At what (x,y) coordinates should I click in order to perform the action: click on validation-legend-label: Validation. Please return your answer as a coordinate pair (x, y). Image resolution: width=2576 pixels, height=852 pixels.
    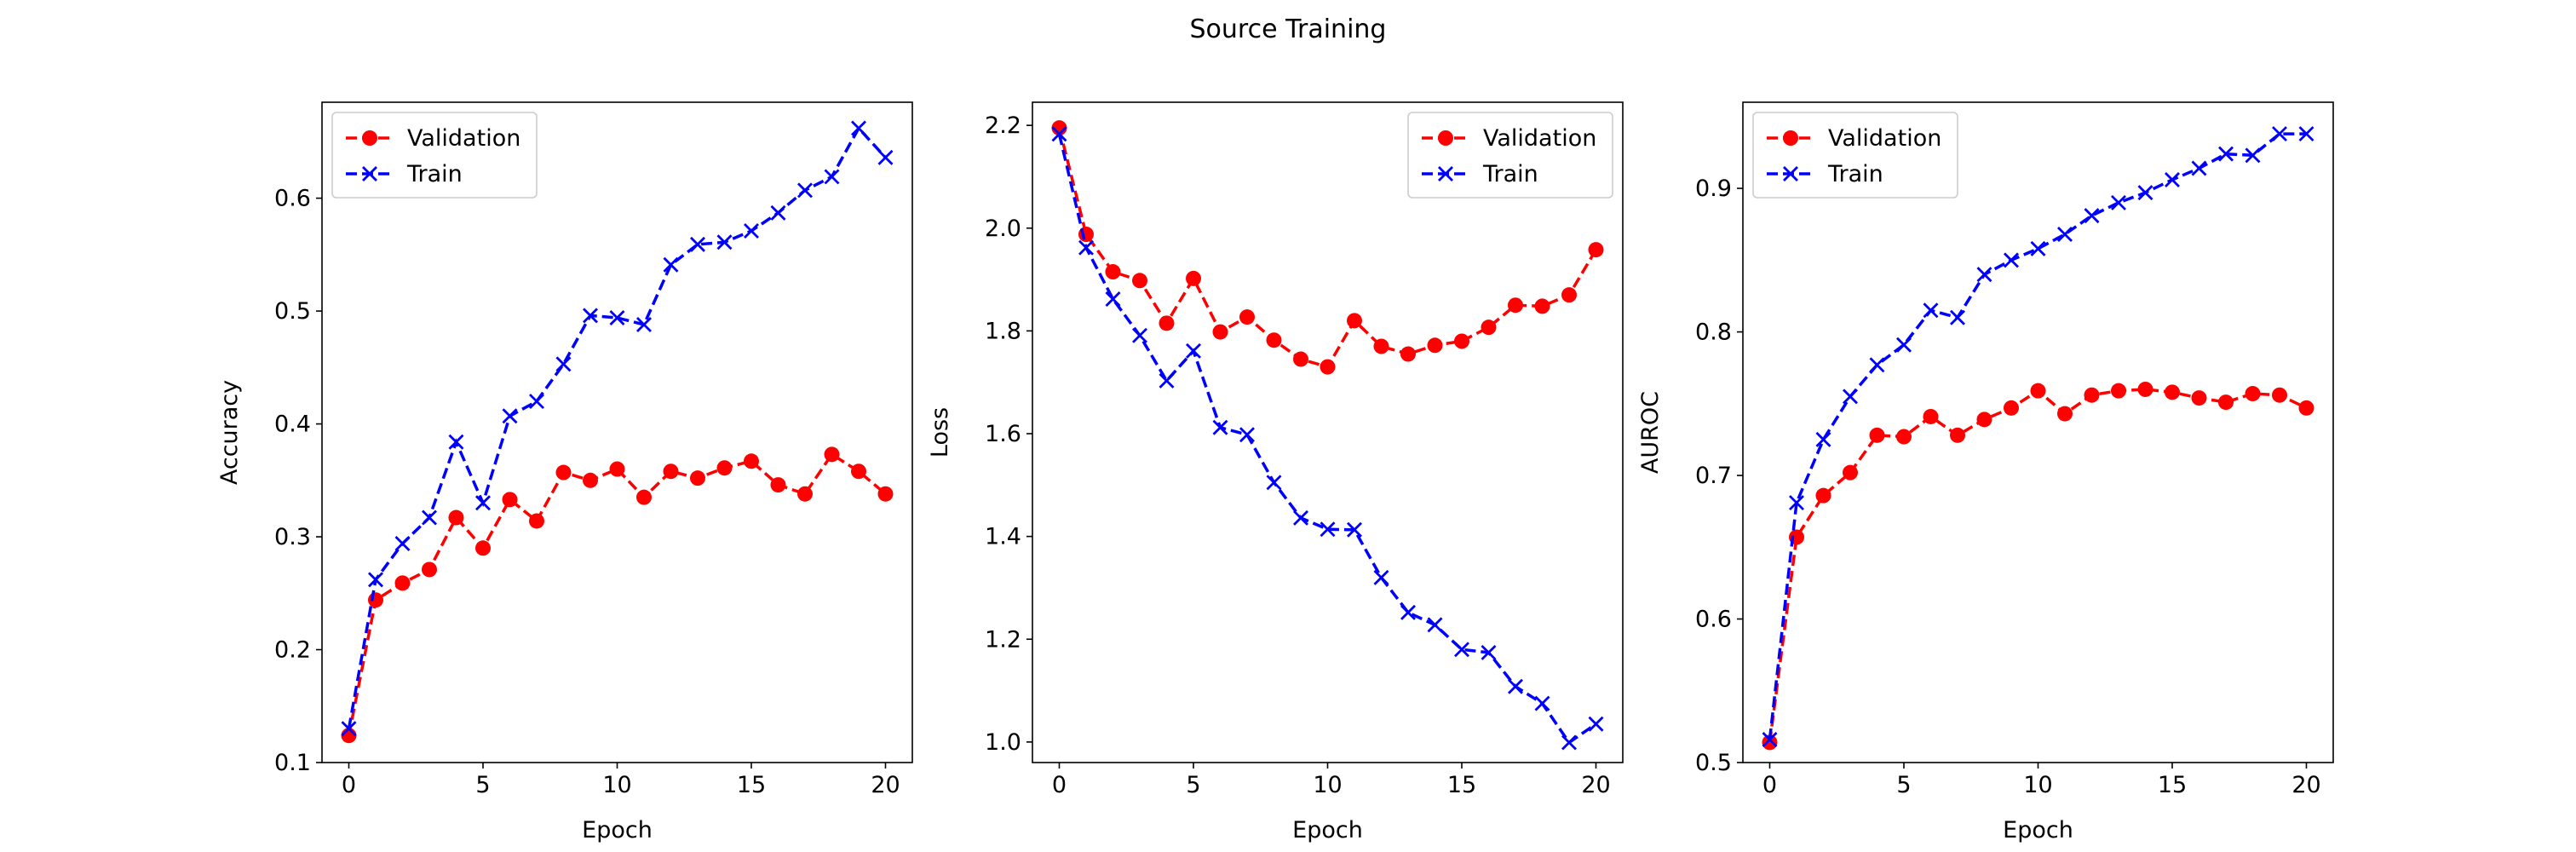
    Looking at the image, I should click on (1540, 138).